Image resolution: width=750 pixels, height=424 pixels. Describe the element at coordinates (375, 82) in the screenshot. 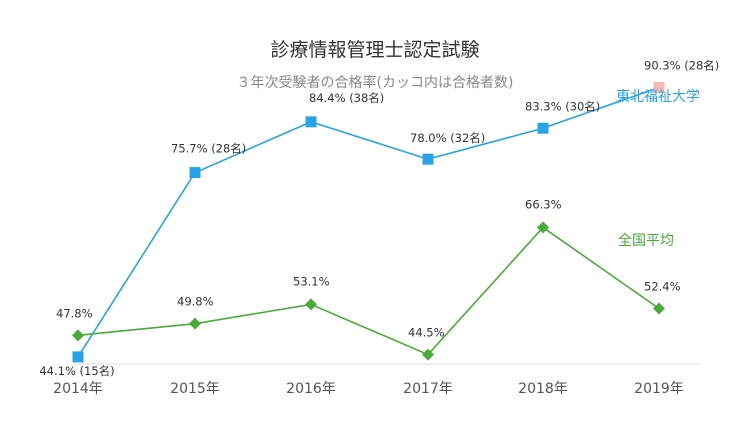

I see `chart-subtitle: ３年次受験者の合格率(カッコ内は合格者数)` at that location.